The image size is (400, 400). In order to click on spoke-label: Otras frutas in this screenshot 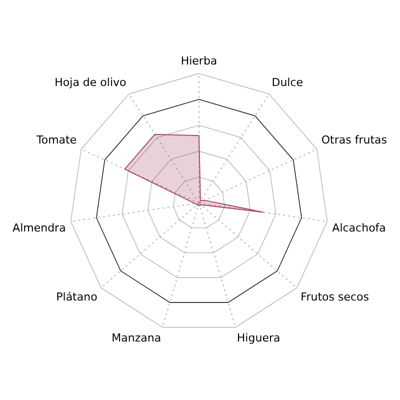, I will do `click(354, 139)`.